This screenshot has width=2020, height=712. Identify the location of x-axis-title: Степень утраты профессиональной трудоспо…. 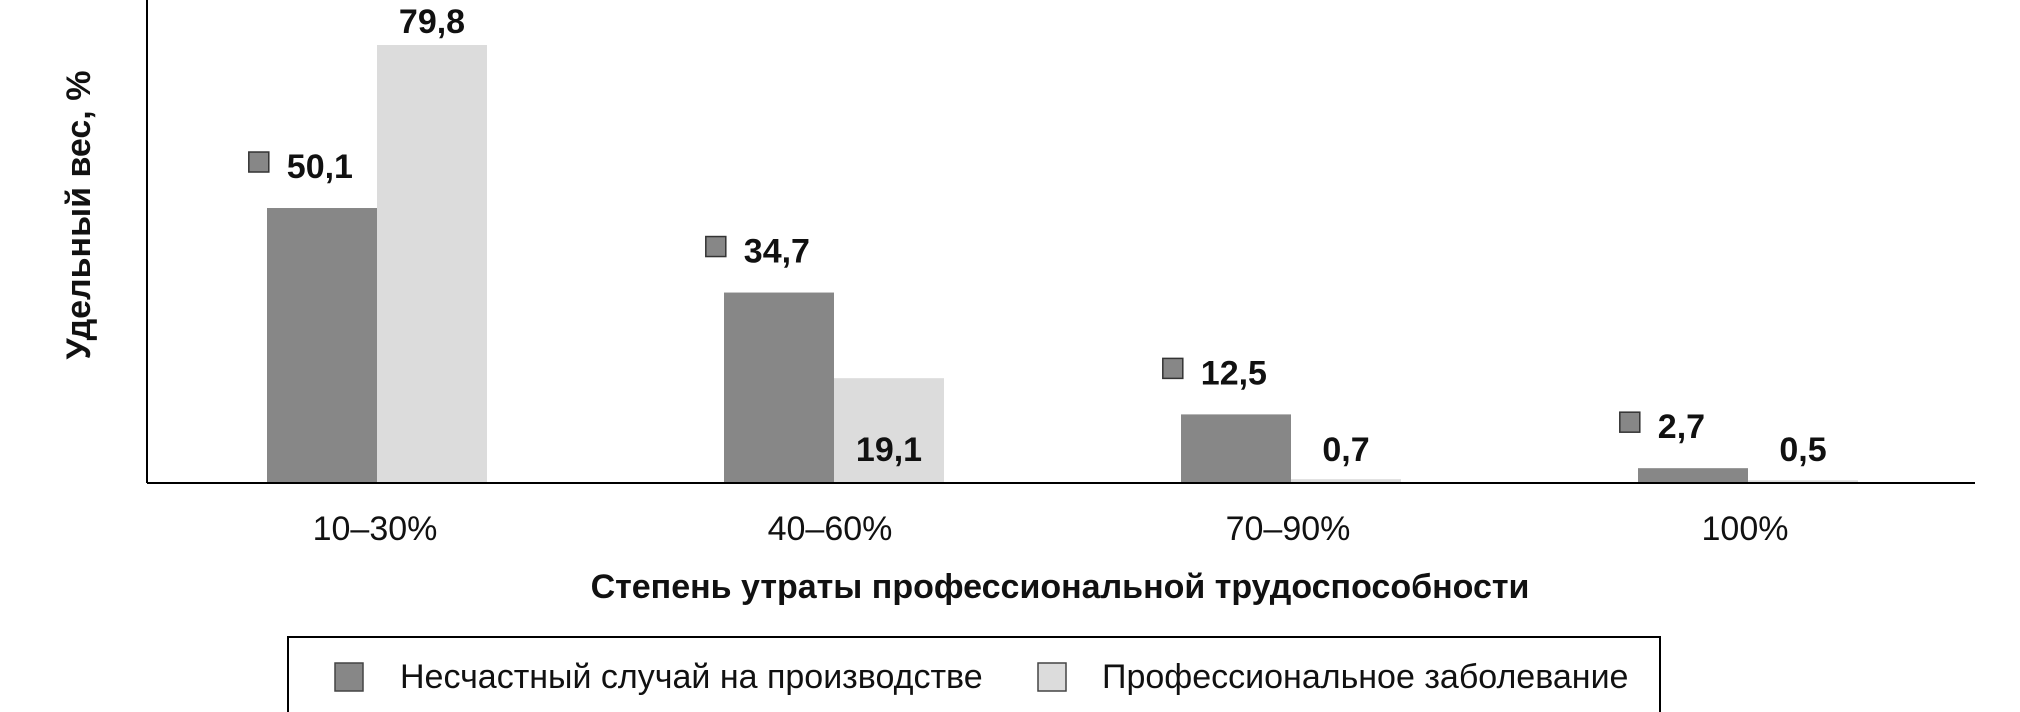
(1060, 587).